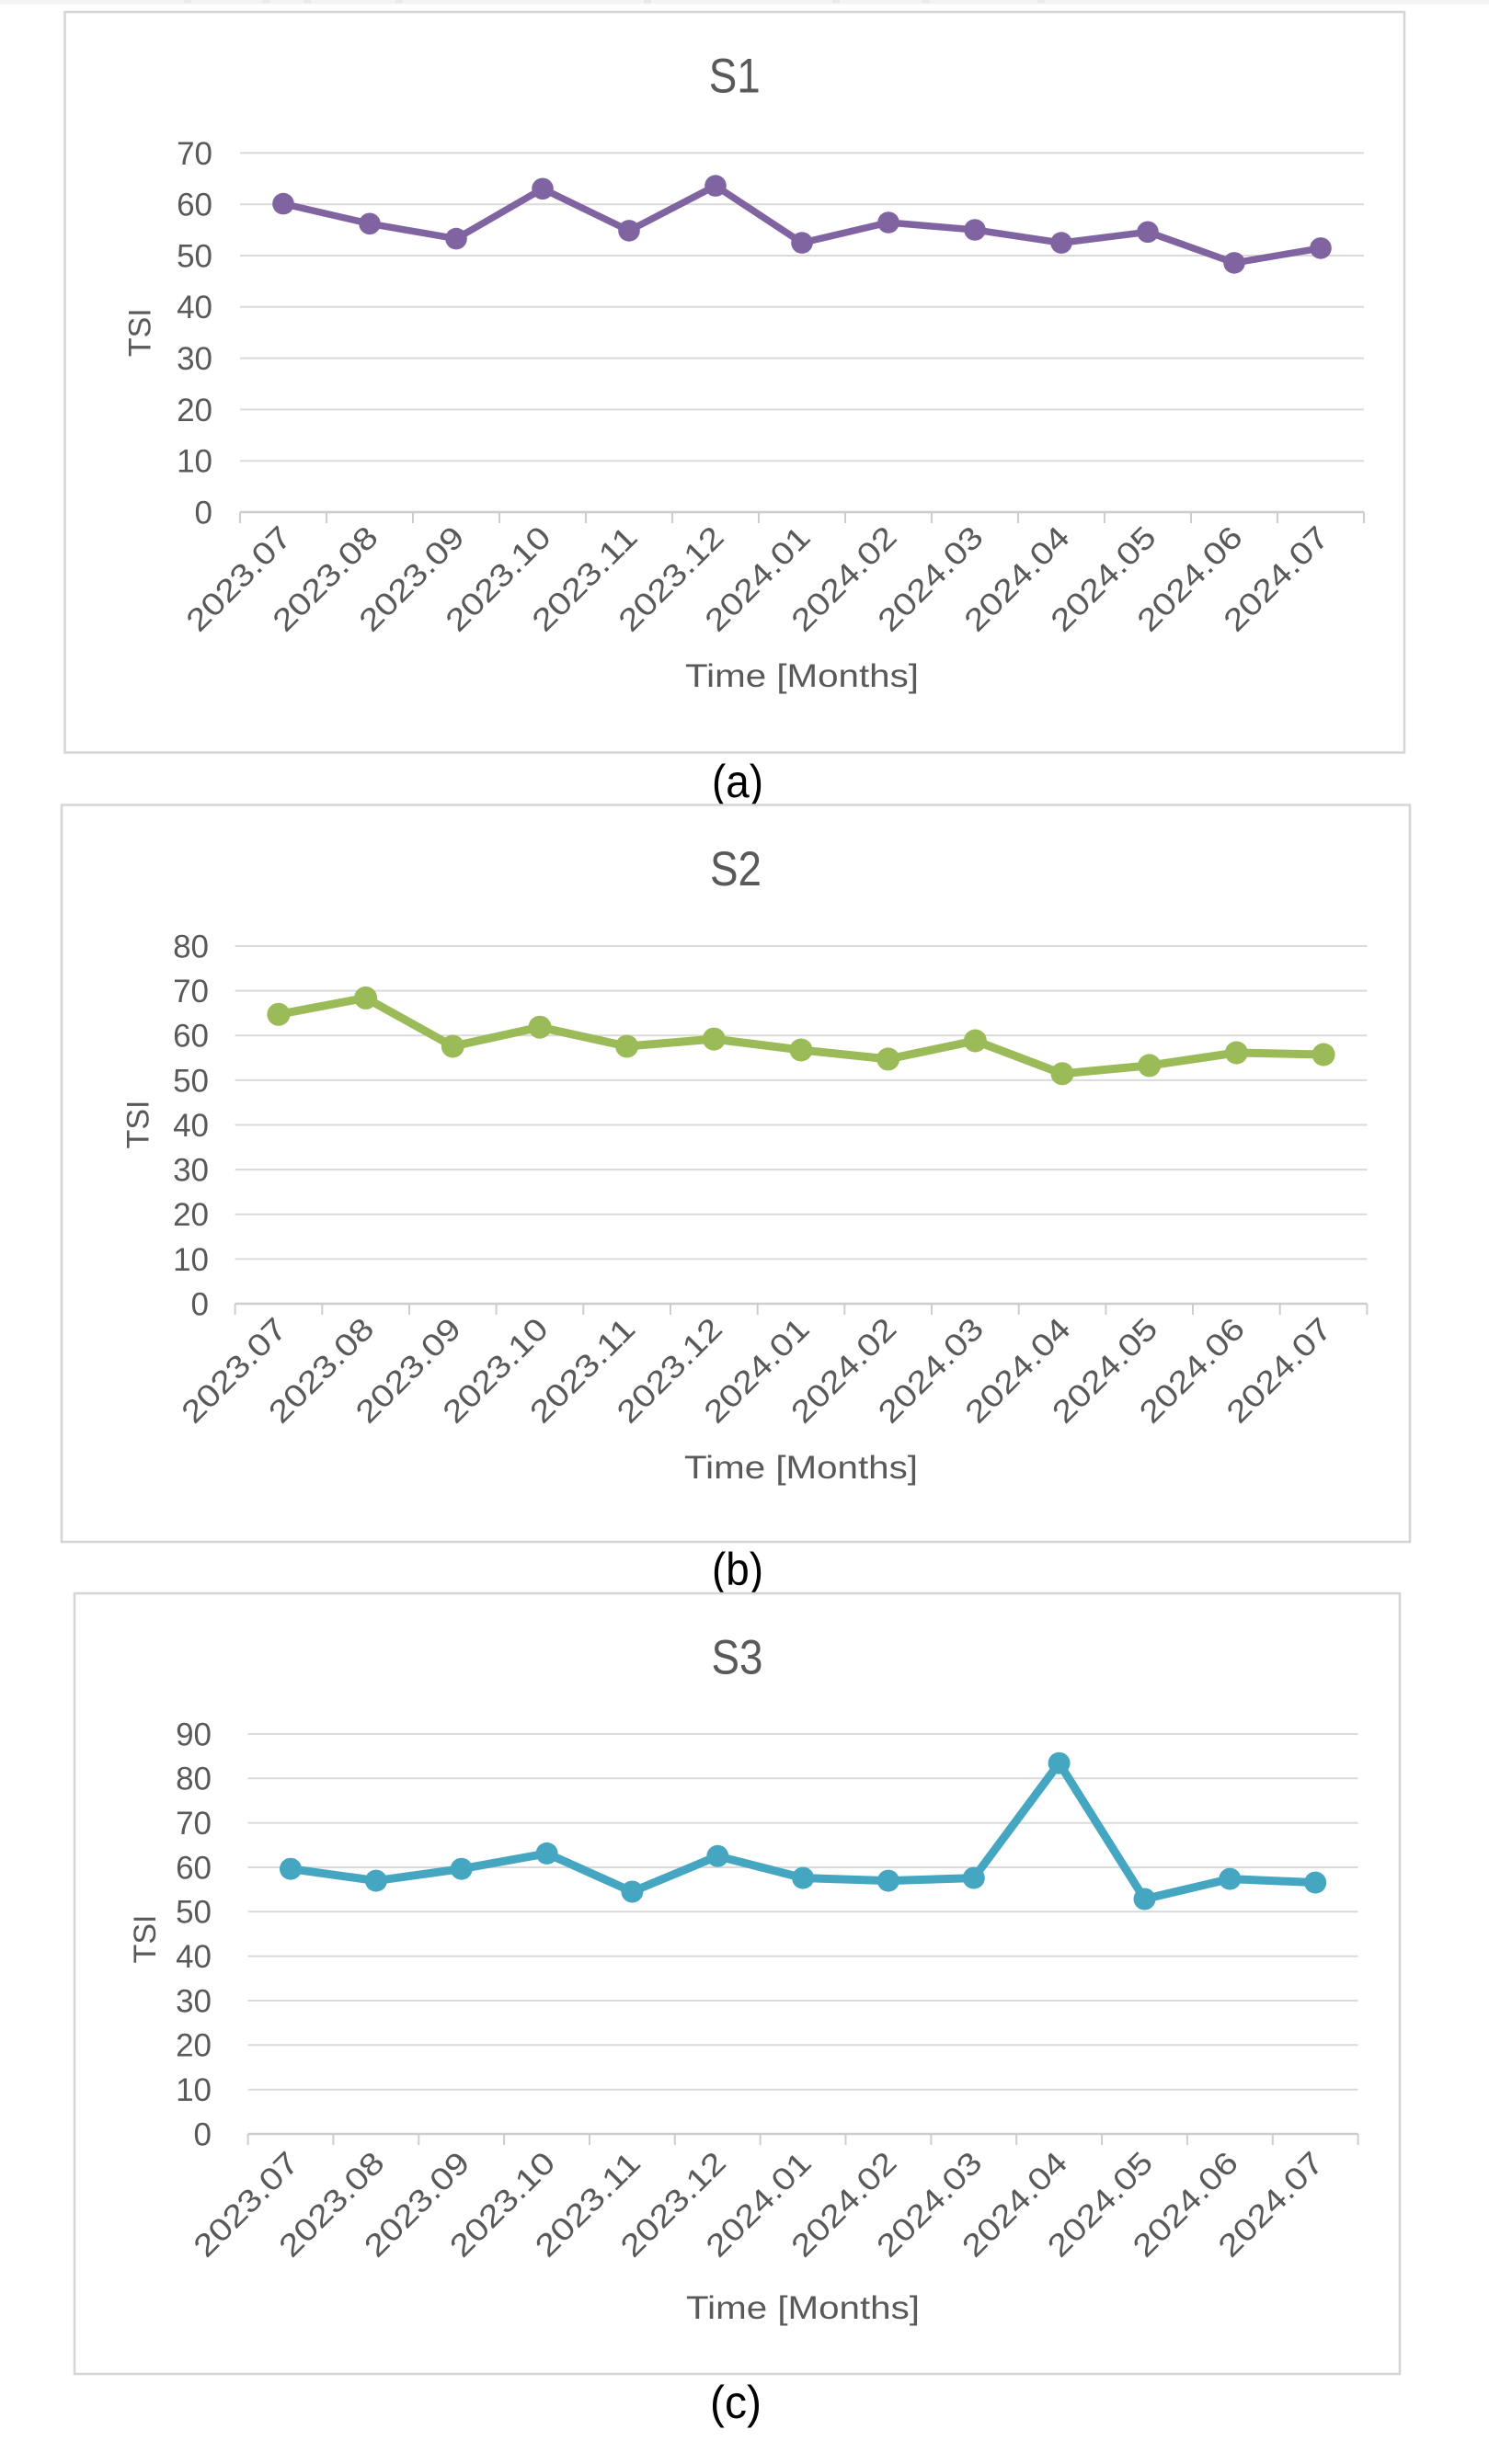 Image resolution: width=1489 pixels, height=2464 pixels. What do you see at coordinates (194, 1734) in the screenshot?
I see `svg-text: 90` at bounding box center [194, 1734].